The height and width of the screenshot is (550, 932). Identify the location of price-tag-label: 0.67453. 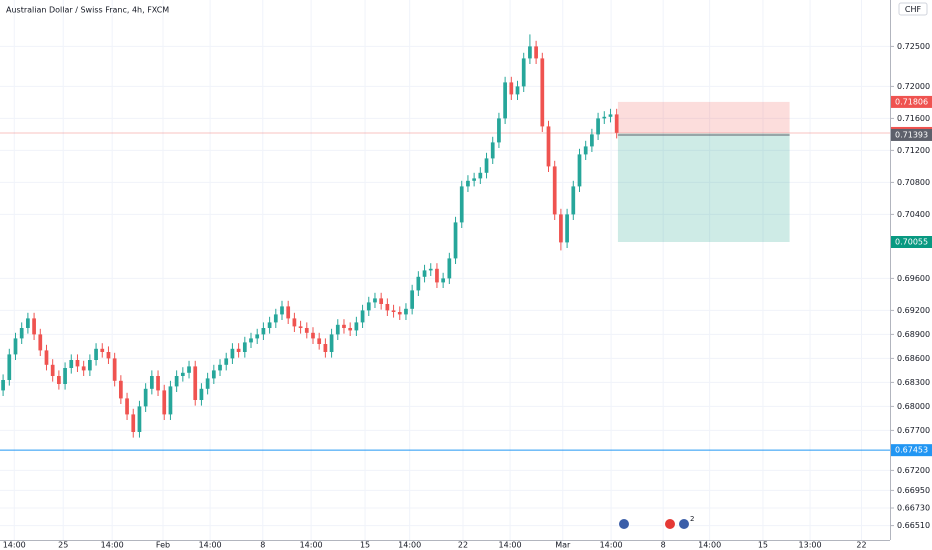
(911, 450).